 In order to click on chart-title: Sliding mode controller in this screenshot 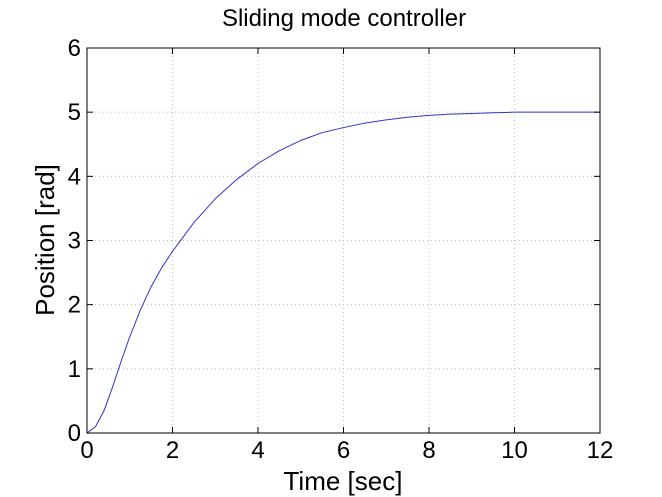, I will do `click(344, 18)`.